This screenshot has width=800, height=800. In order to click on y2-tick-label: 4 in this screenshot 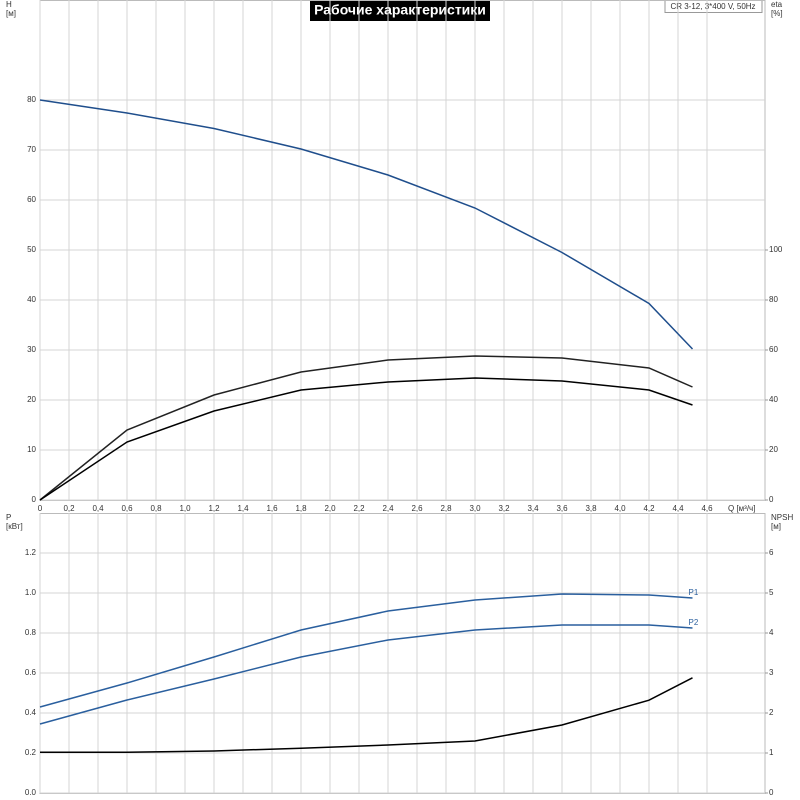, I will do `click(771, 632)`.